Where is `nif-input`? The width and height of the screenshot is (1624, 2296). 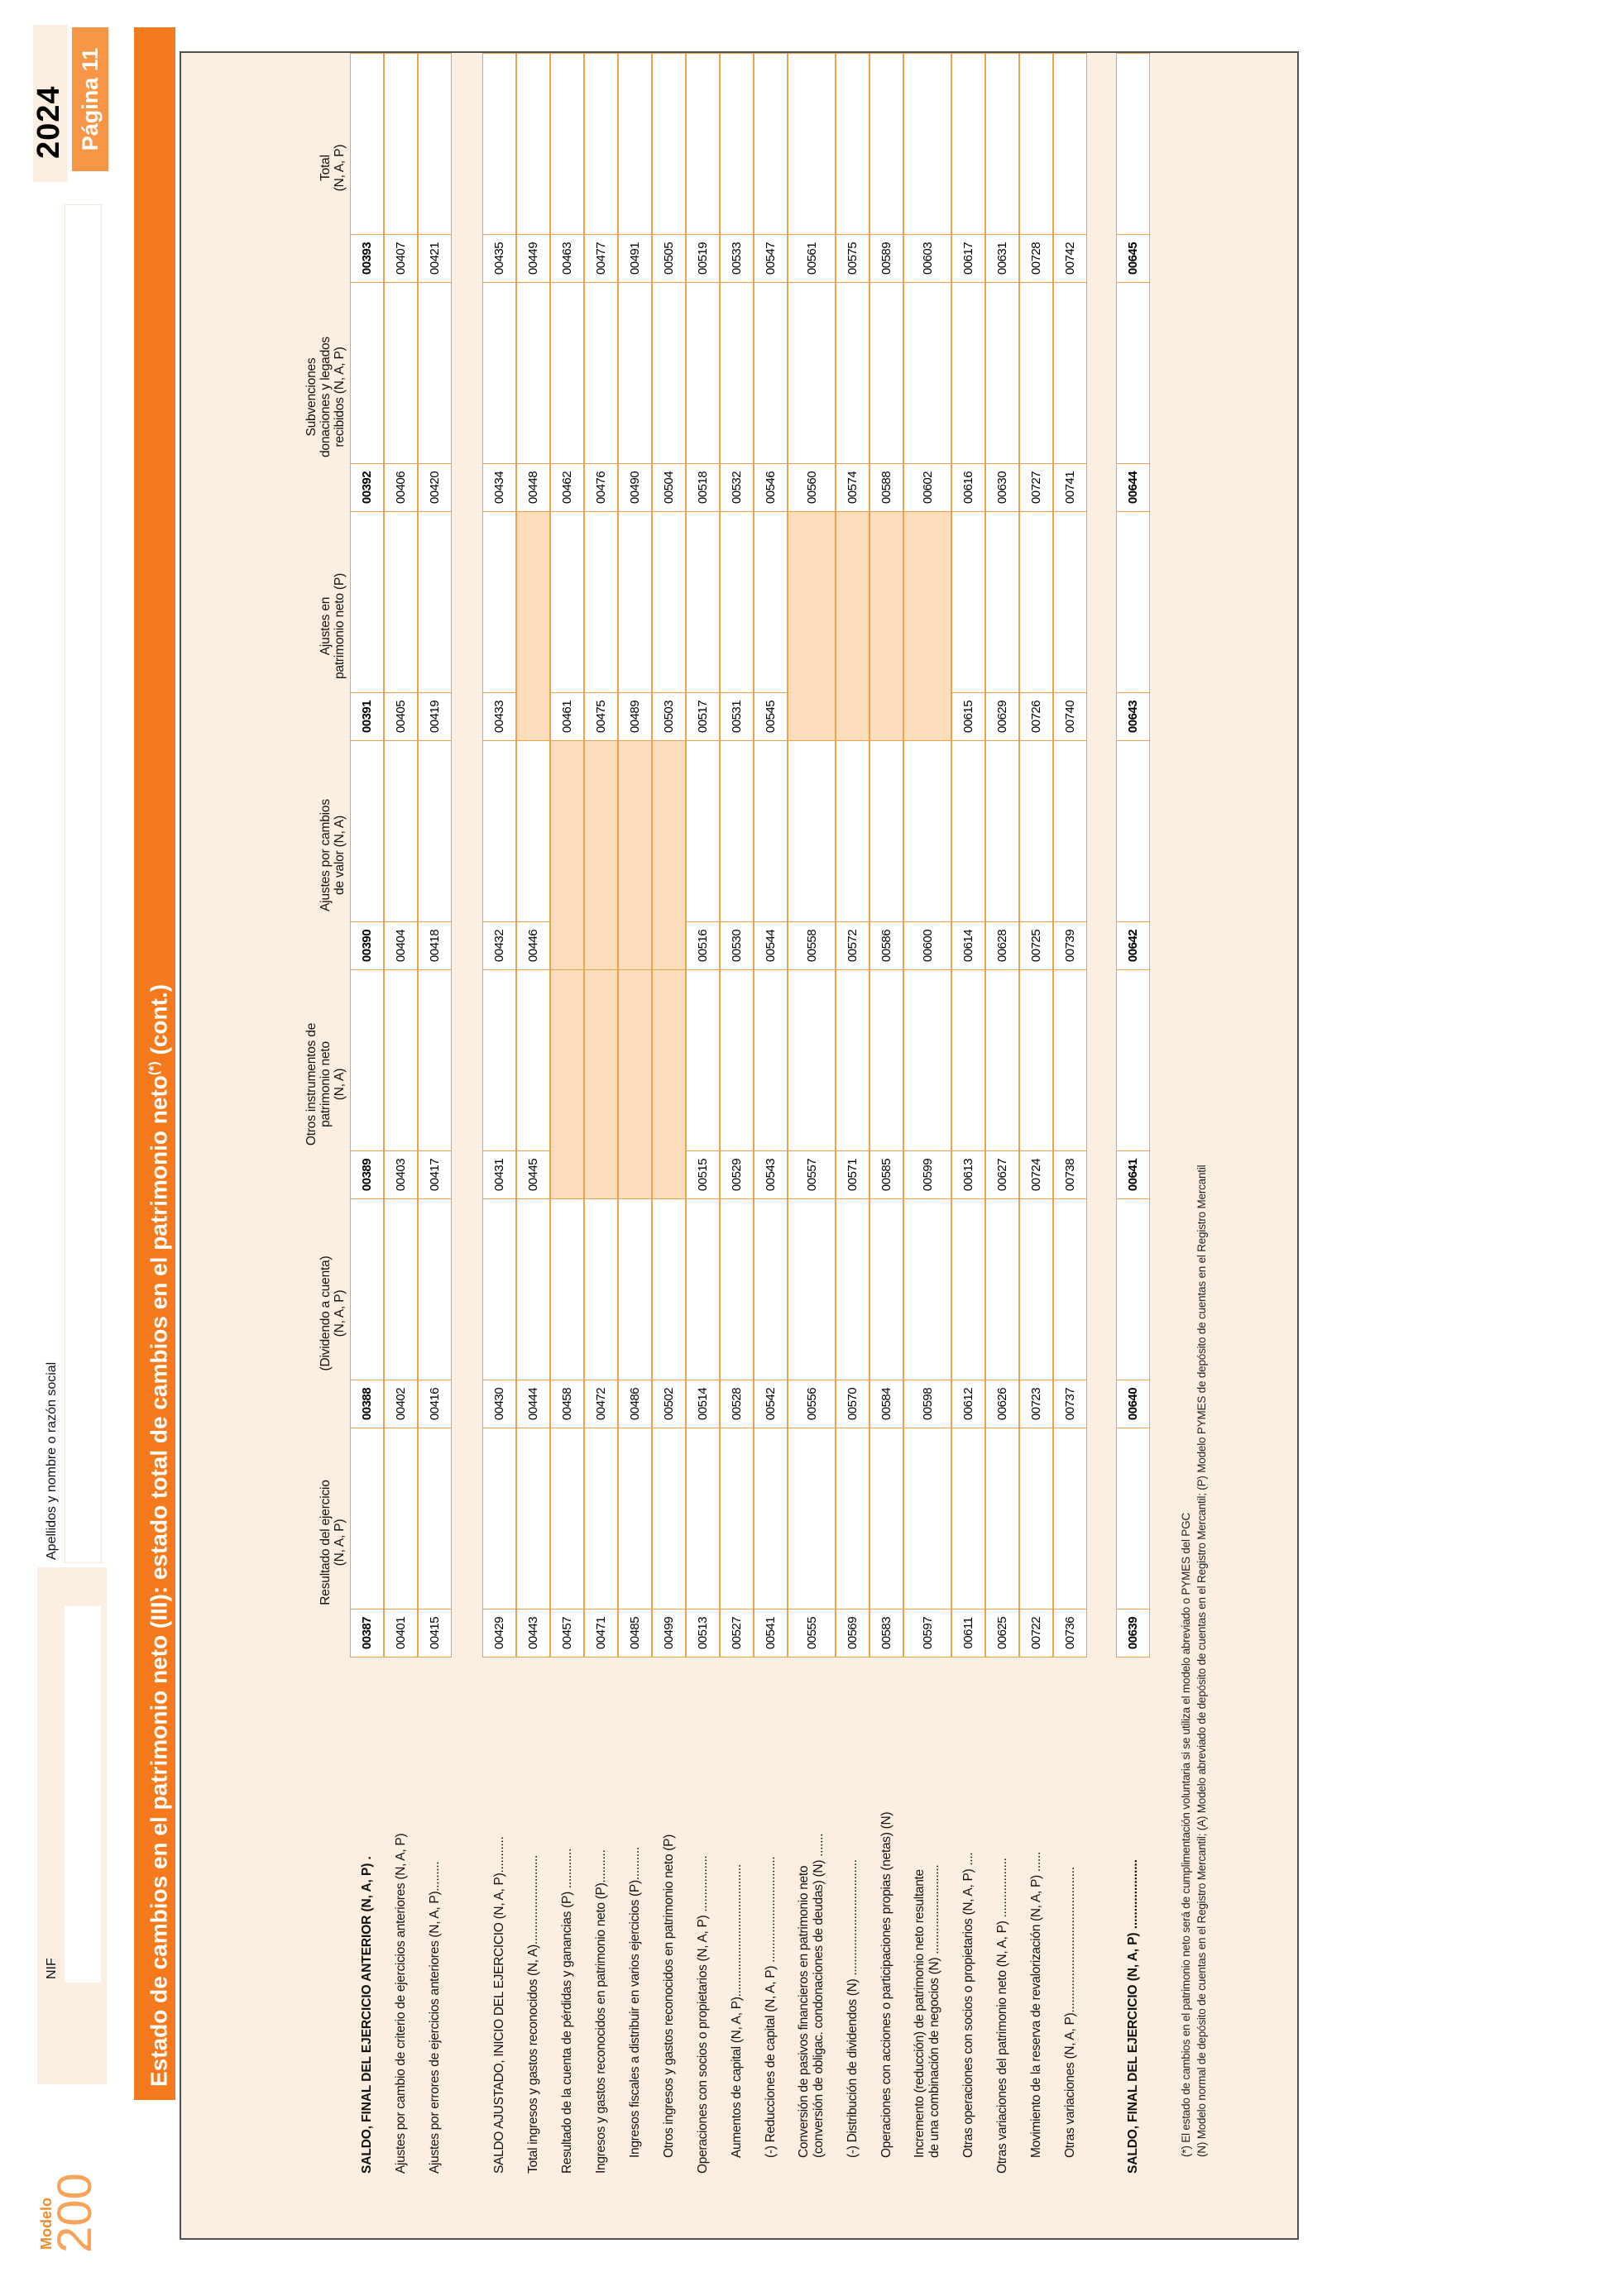 nif-input is located at coordinates (83, 1795).